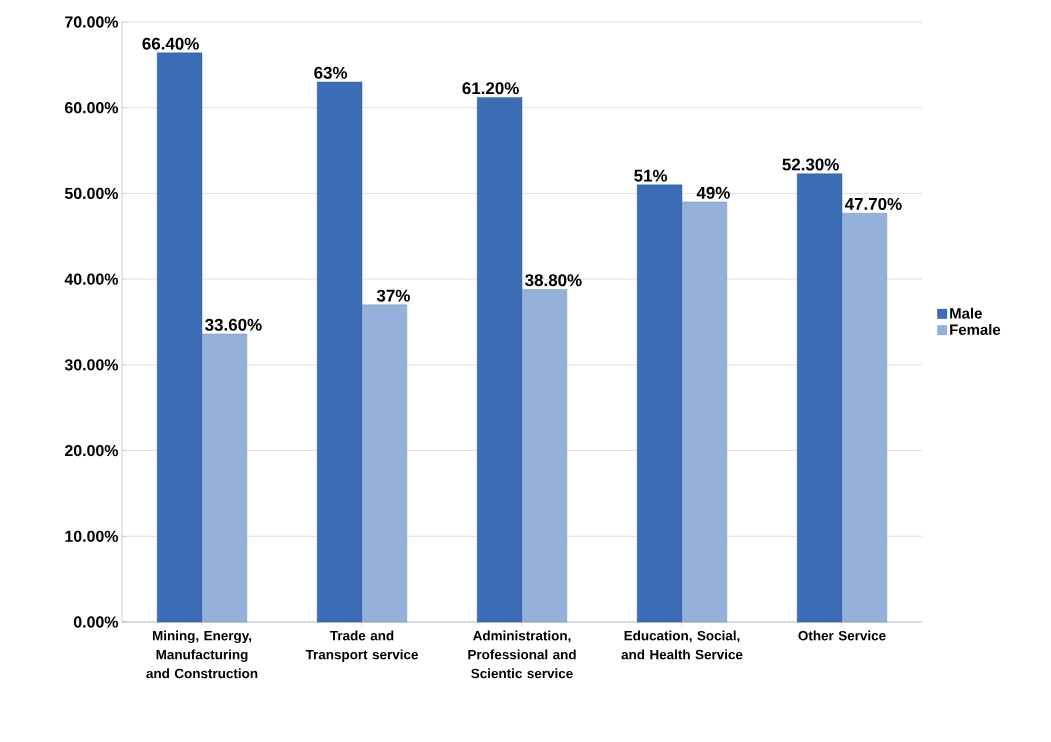 This screenshot has width=1051, height=742. Describe the element at coordinates (842, 635) in the screenshot. I see `x-tick-label: Other Service` at that location.